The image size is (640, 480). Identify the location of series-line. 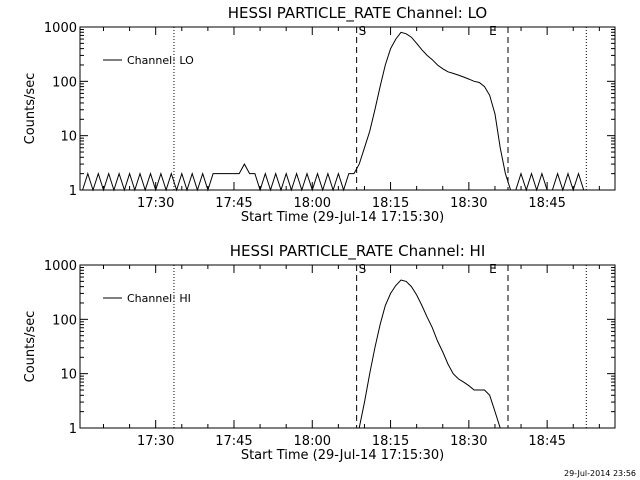
(429, 354).